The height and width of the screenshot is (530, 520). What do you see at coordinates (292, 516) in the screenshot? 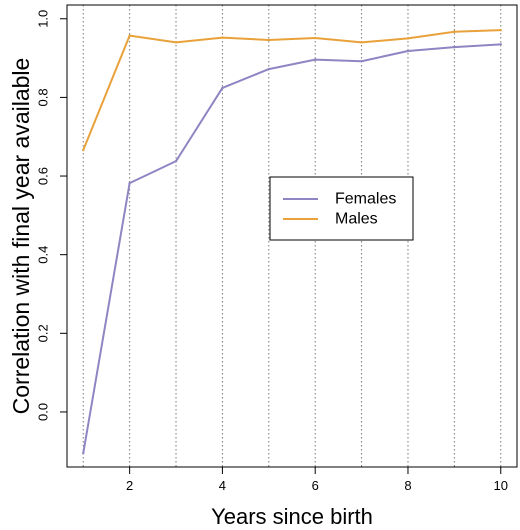
I see `x-axis-title: Years since birth` at bounding box center [292, 516].